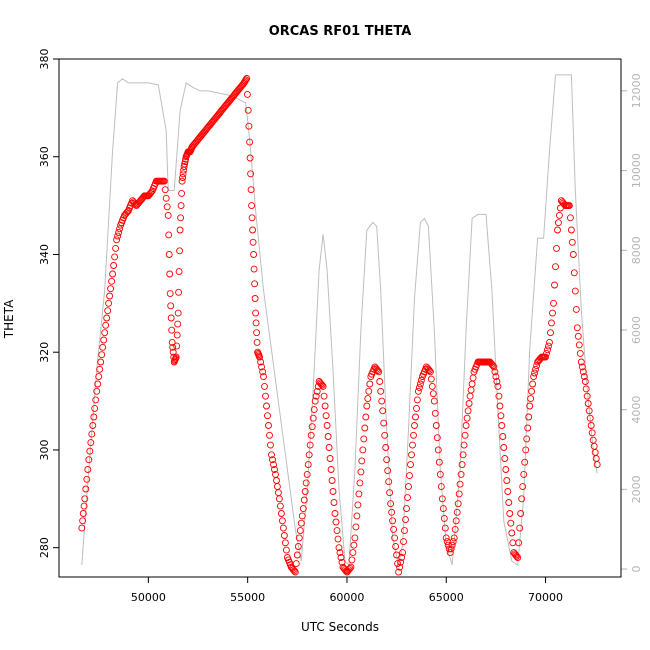 Image resolution: width=650 pixels, height=650 pixels. Describe the element at coordinates (636, 489) in the screenshot. I see `y2-tick-label: 2000` at that location.